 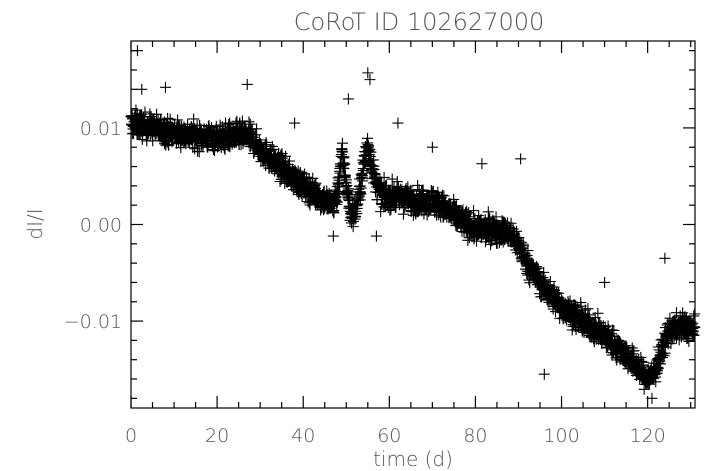 What do you see at coordinates (217, 436) in the screenshot?
I see `x-tick-label: 20` at bounding box center [217, 436].